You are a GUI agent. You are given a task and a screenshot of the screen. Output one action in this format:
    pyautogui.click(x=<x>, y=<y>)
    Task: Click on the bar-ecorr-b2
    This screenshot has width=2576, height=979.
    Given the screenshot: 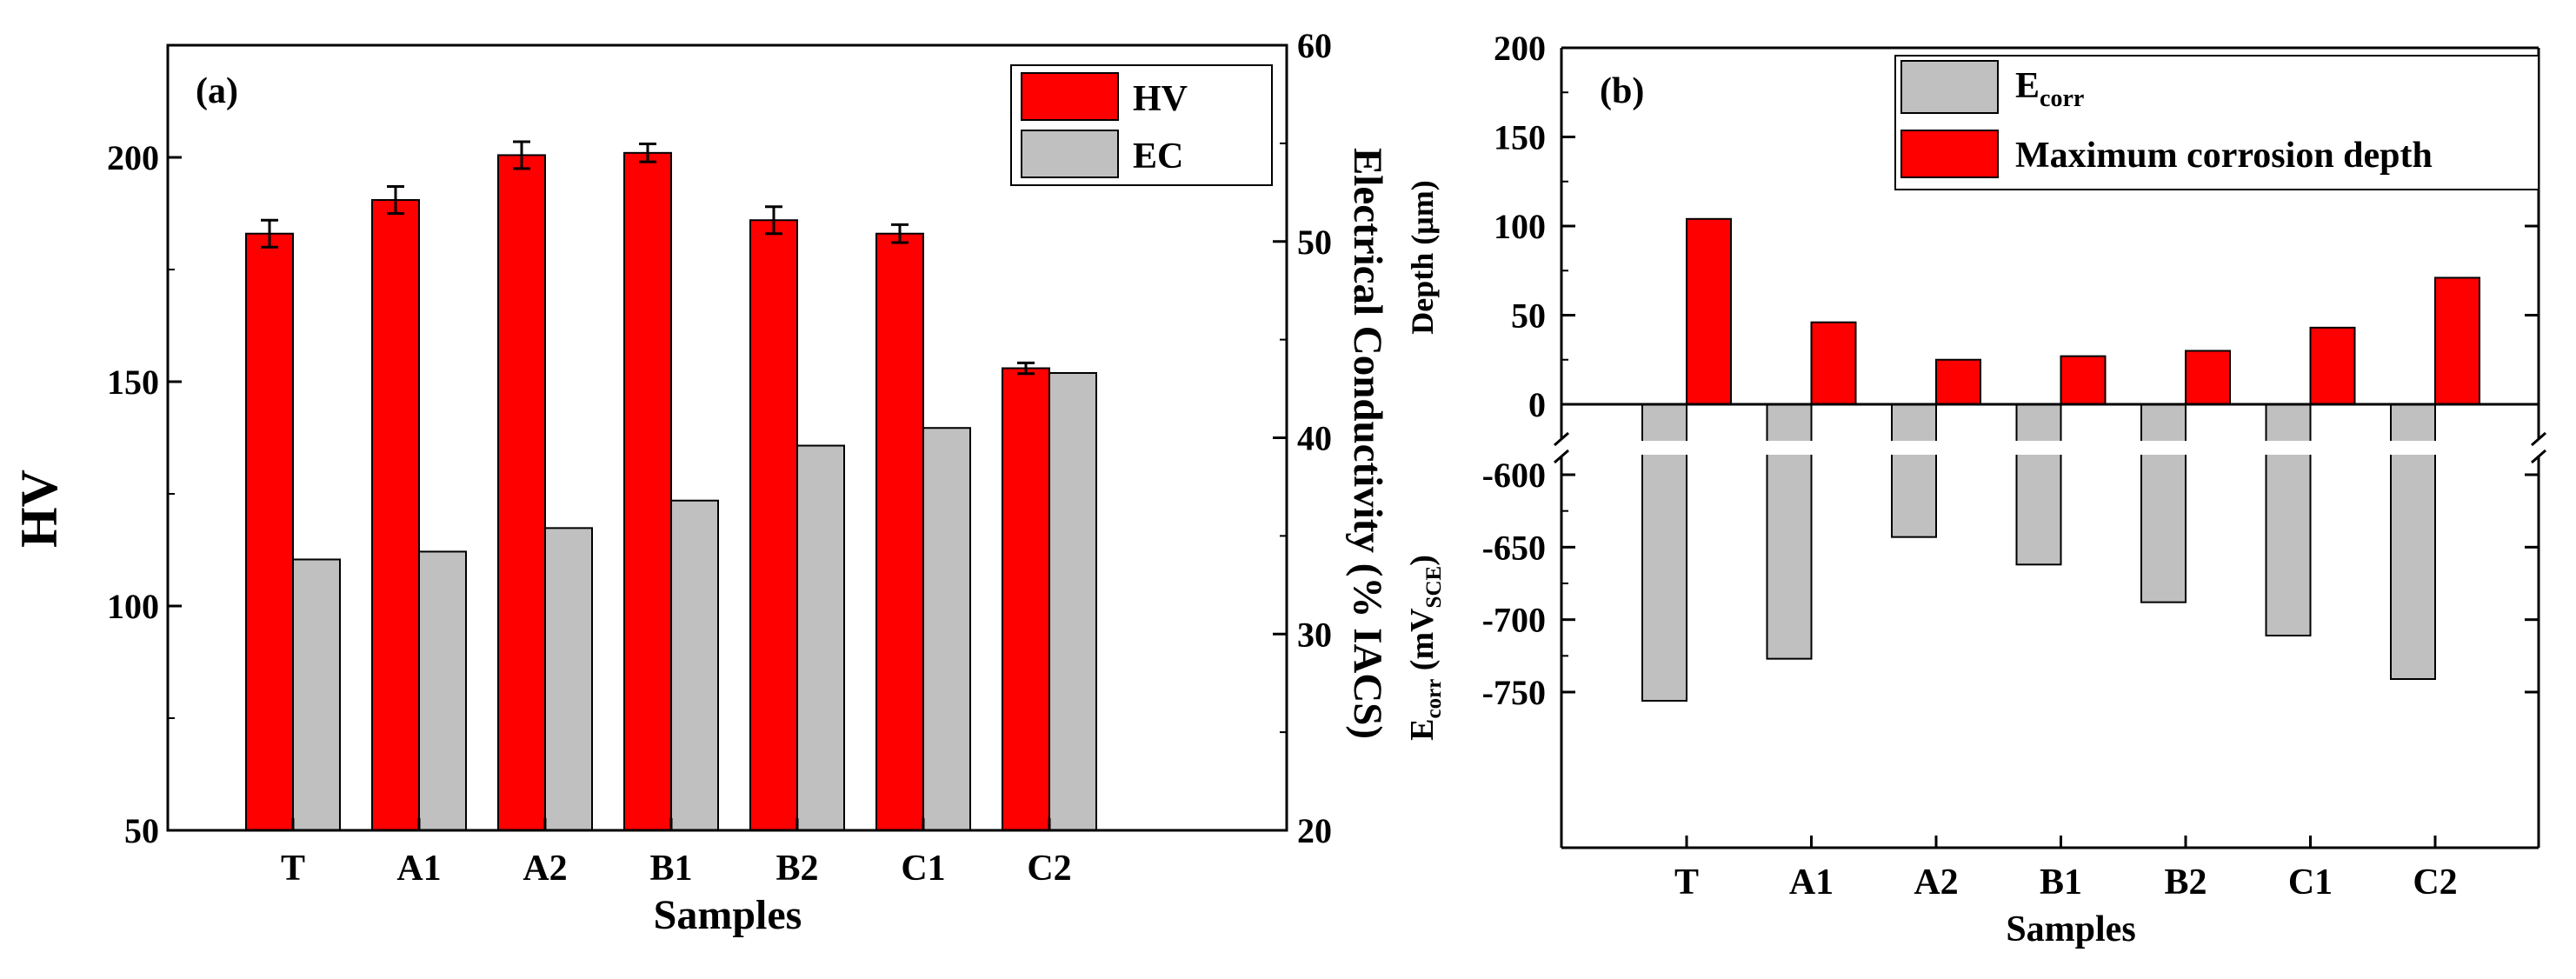 What is the action you would take?
    pyautogui.click(x=2163, y=503)
    